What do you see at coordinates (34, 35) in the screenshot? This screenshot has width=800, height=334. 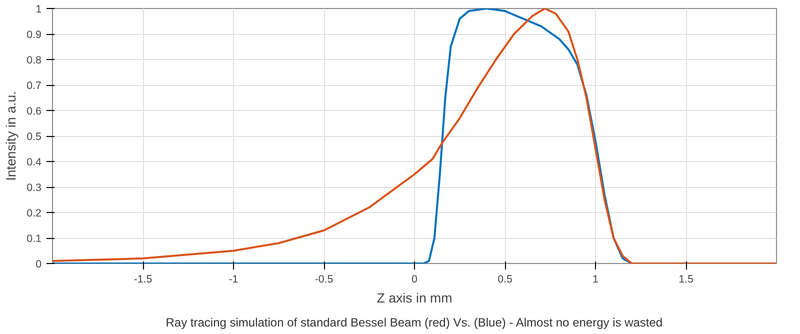 I see `y-tick-label: 0.9` at bounding box center [34, 35].